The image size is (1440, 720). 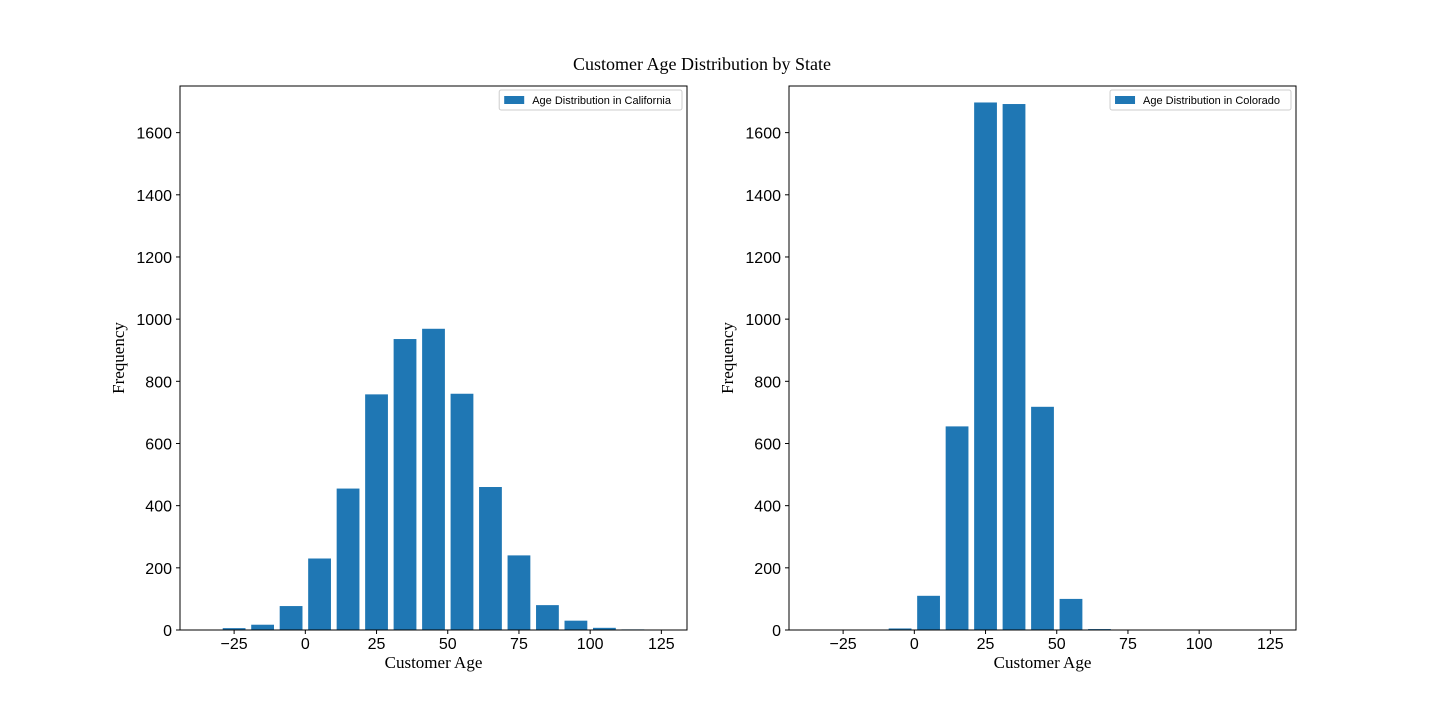 What do you see at coordinates (154, 134) in the screenshot?
I see `y-tick-label-0-8: 1600` at bounding box center [154, 134].